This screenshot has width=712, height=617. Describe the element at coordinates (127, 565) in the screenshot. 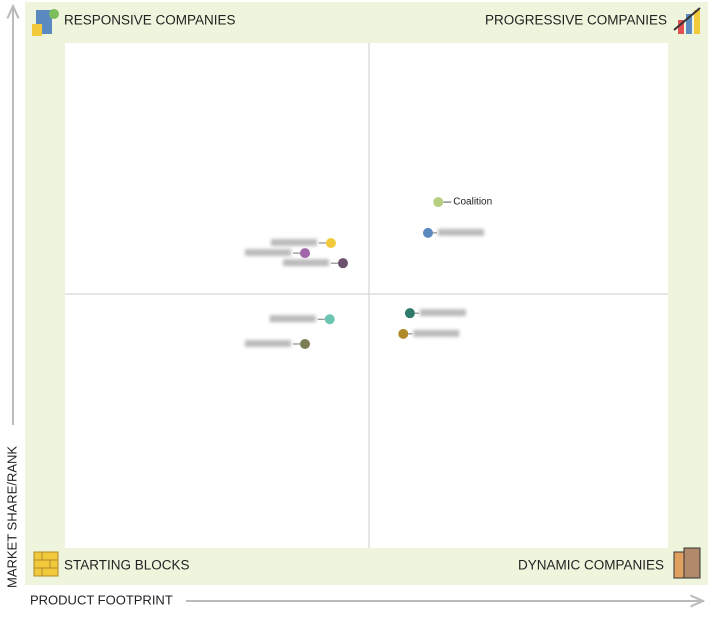

I see `quadrant-label: STARTING BLOCKS` at that location.